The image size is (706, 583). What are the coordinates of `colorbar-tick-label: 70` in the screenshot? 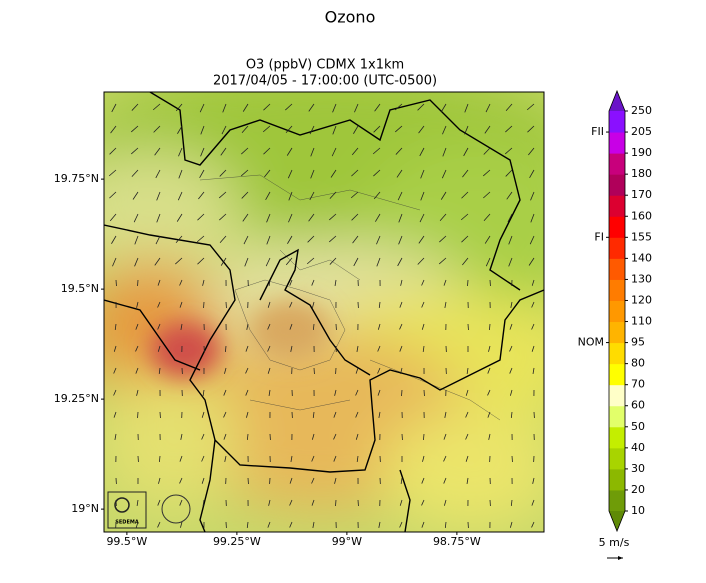 It's located at (638, 384).